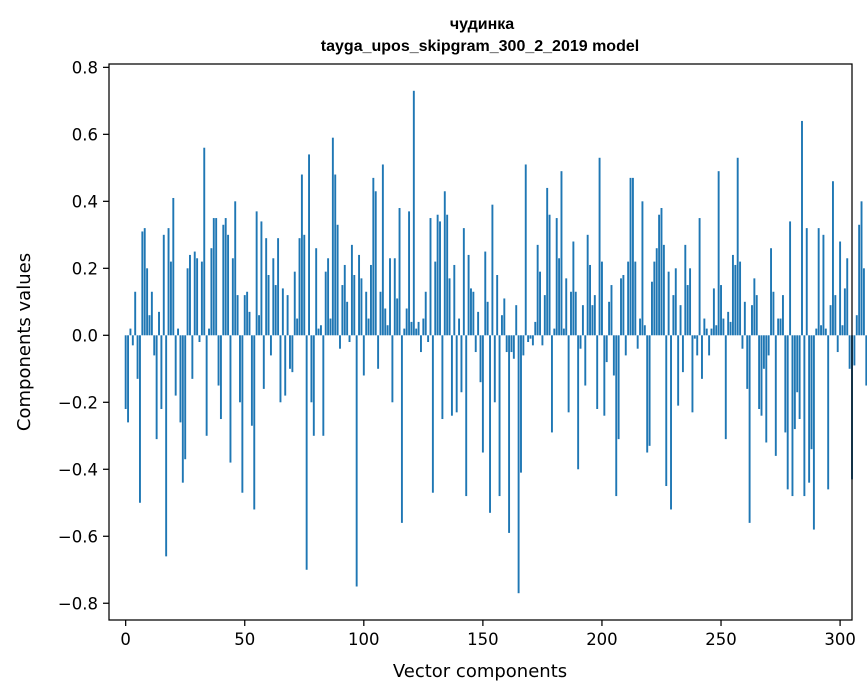  What do you see at coordinates (721, 639) in the screenshot?
I see `x-tick-label: 250` at bounding box center [721, 639].